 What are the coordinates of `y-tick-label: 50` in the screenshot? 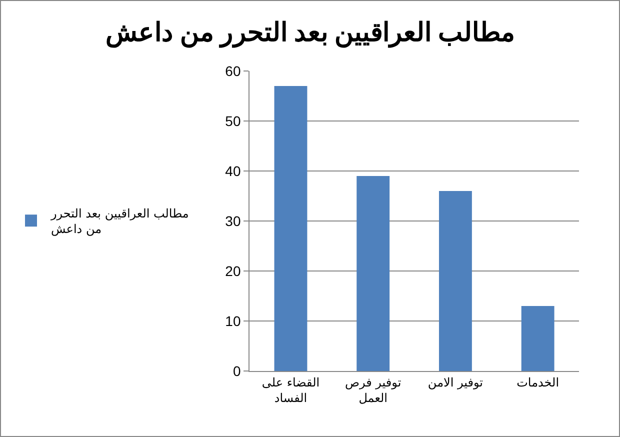 It's located at (233, 120).